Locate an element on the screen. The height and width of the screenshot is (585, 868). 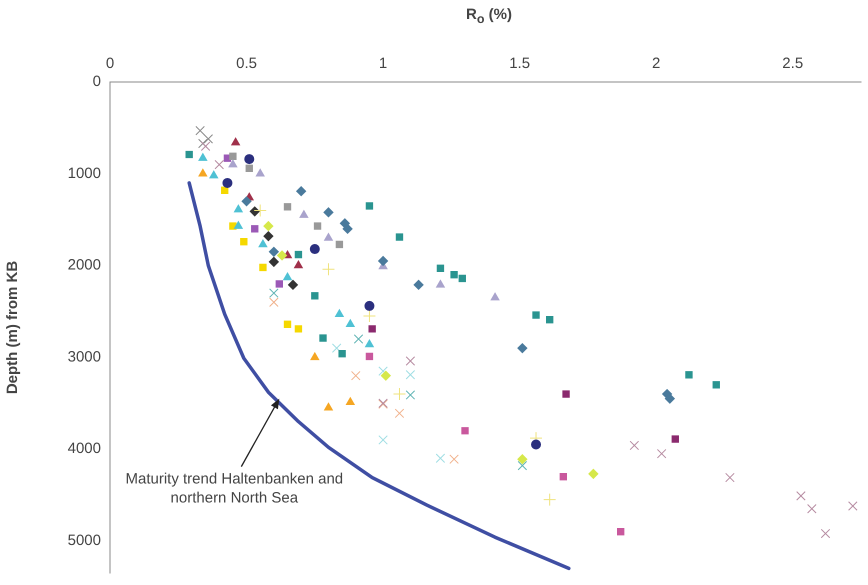
y-tick-label: 1000 is located at coordinates (84, 173).